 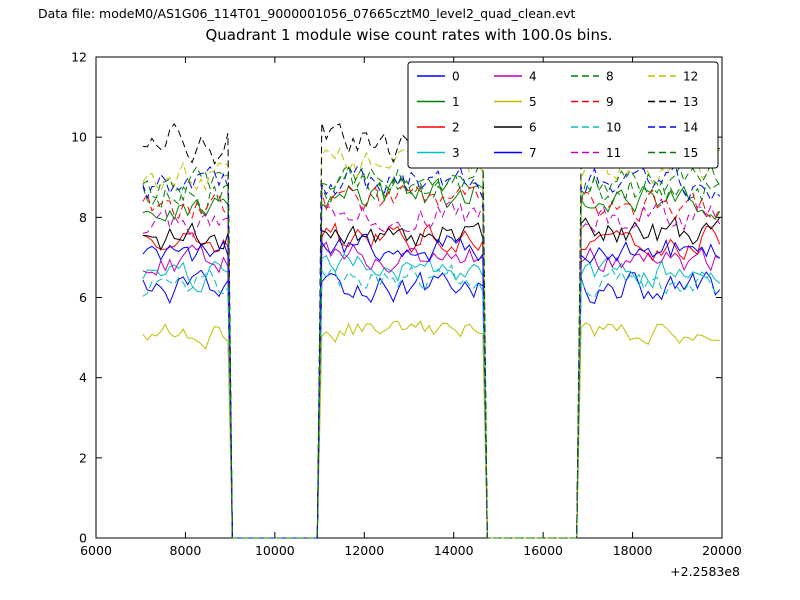 What do you see at coordinates (456, 77) in the screenshot?
I see `legend-label-0: 0` at bounding box center [456, 77].